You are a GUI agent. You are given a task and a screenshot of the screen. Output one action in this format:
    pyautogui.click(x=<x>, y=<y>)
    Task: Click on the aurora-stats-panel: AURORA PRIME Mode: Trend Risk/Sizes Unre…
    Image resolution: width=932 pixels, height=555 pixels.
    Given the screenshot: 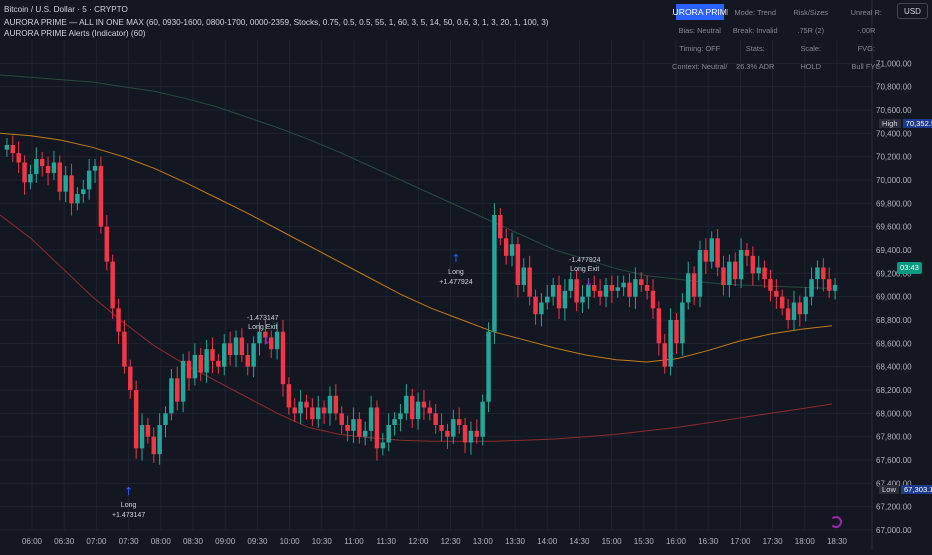 What is the action you would take?
    pyautogui.click(x=783, y=39)
    